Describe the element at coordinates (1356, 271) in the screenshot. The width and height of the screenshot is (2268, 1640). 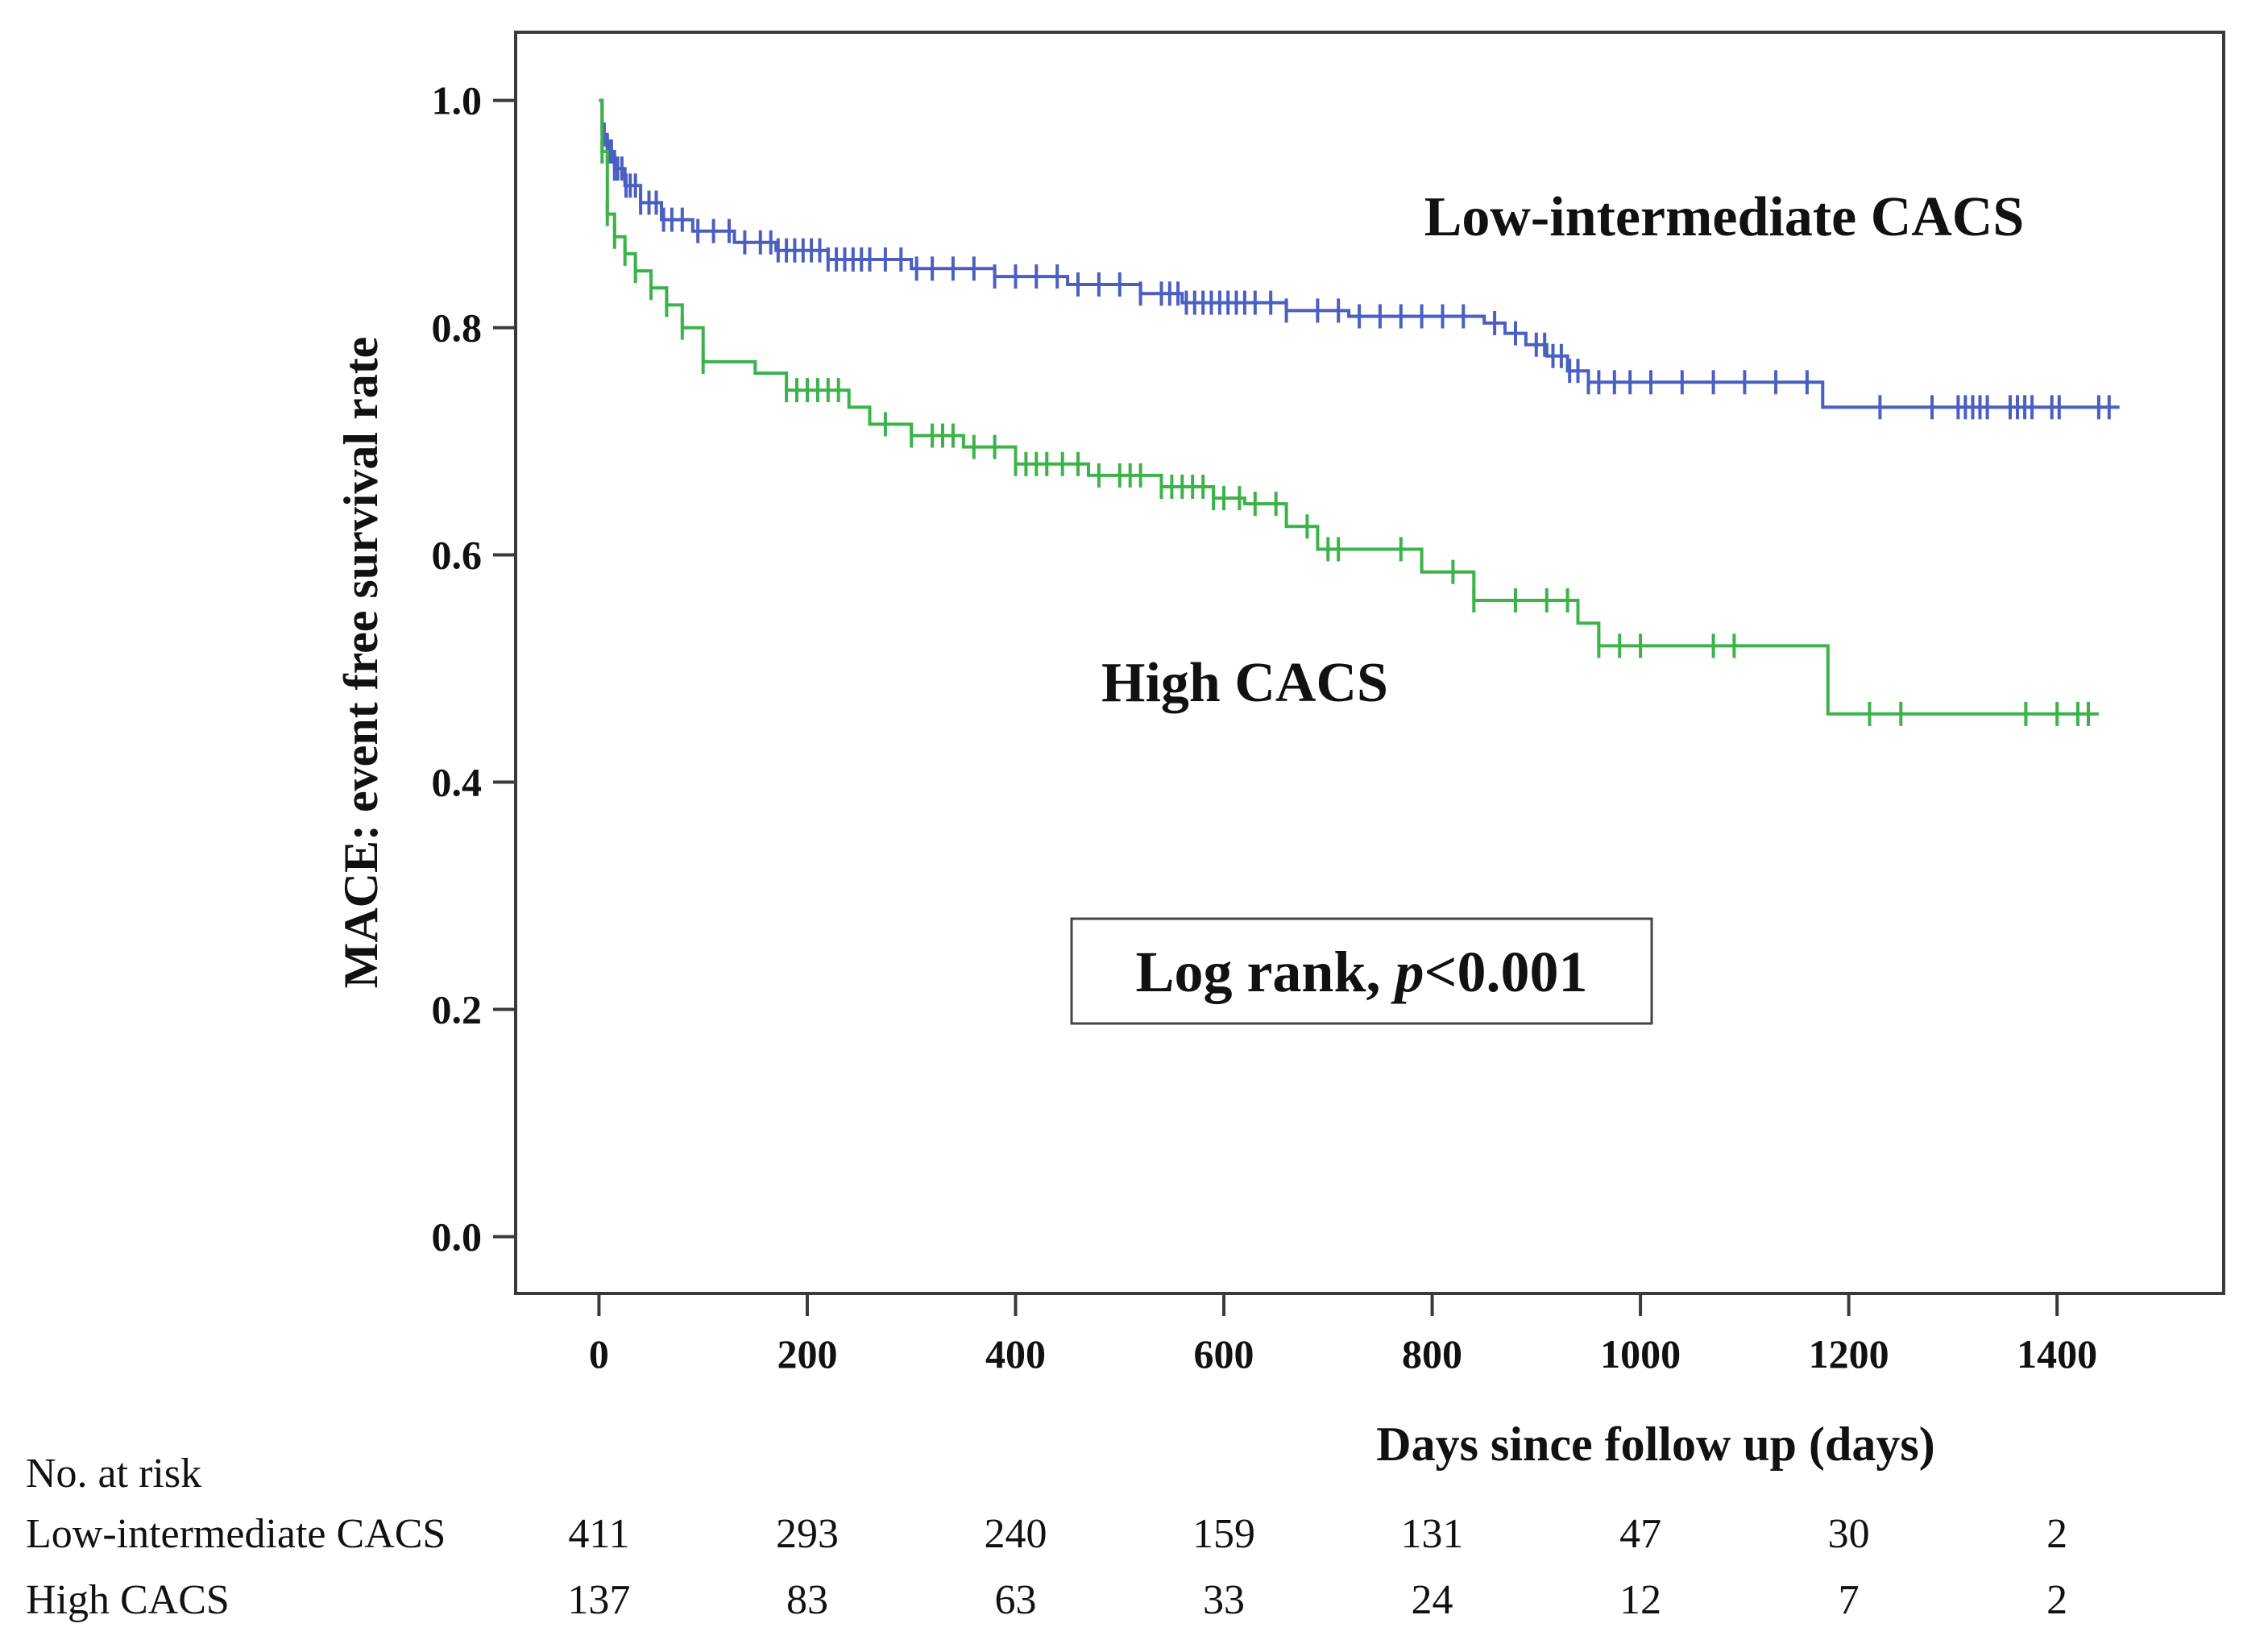
I see `censor-marks-low-intermediate` at that location.